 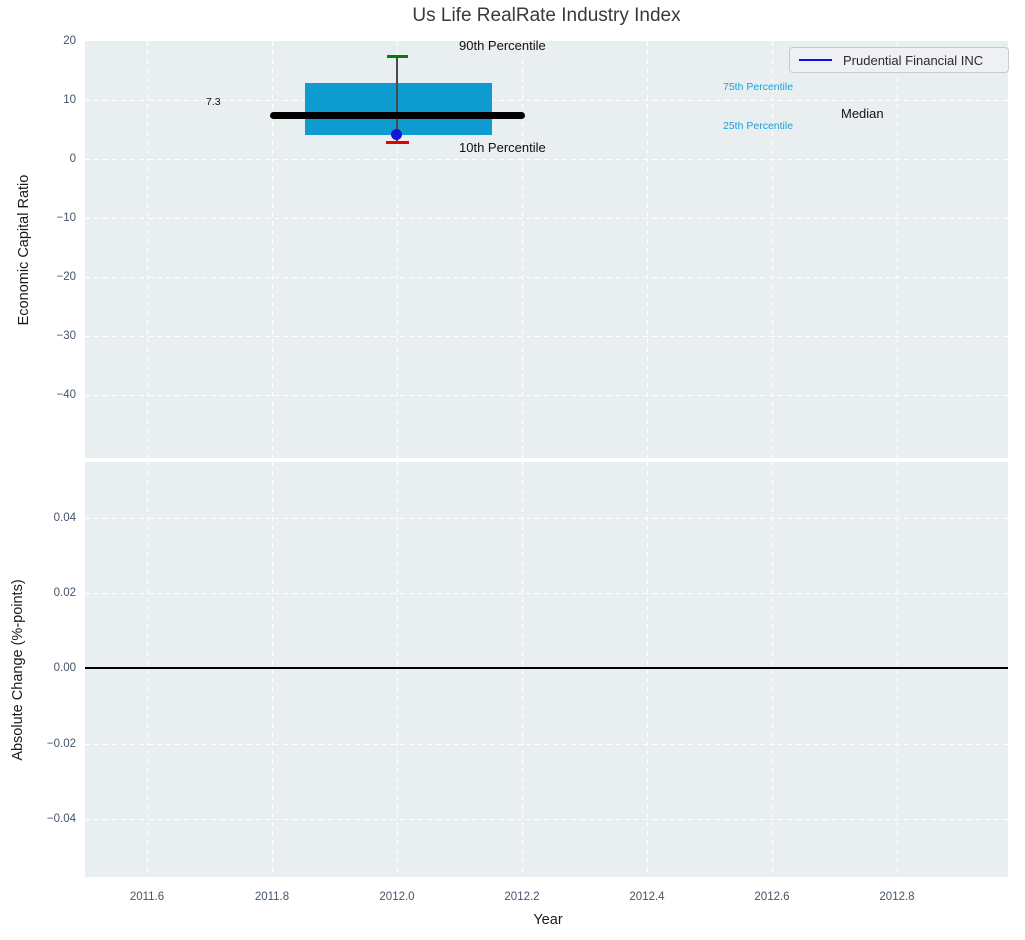 What do you see at coordinates (862, 113) in the screenshot?
I see `annotation-median: Median` at bounding box center [862, 113].